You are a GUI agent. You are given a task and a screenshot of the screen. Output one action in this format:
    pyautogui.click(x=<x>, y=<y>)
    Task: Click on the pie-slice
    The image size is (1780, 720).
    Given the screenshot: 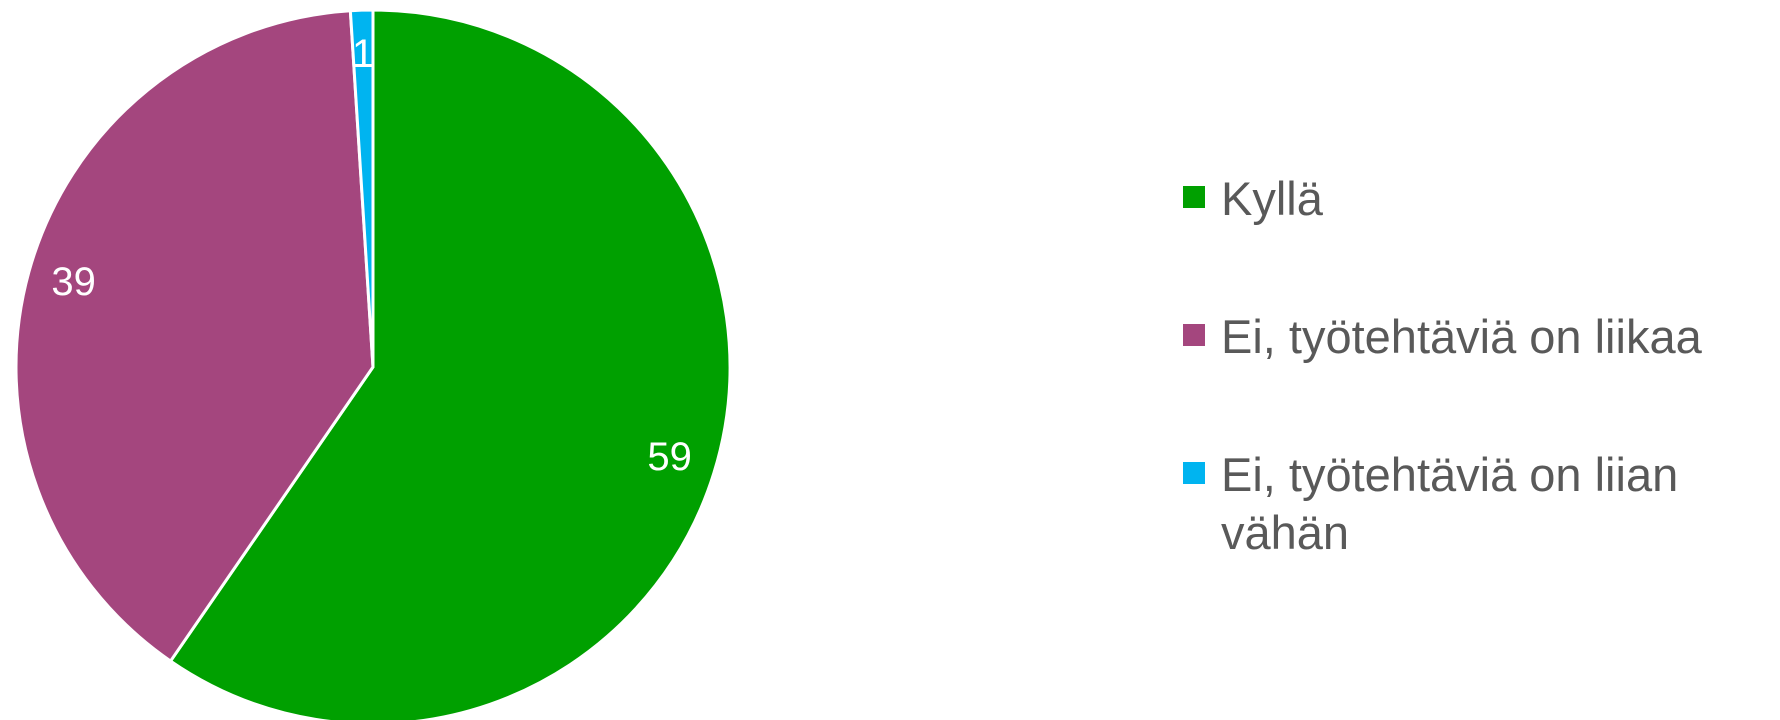 What is the action you would take?
    pyautogui.click(x=361, y=188)
    